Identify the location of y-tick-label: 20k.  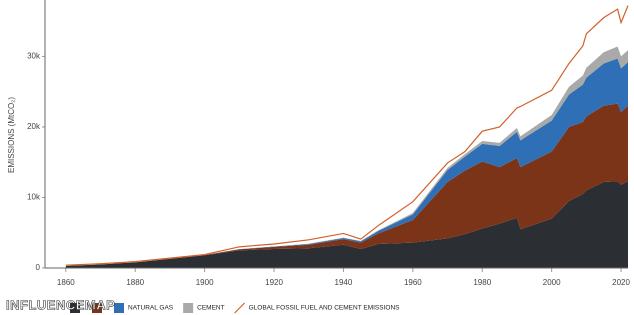
(34, 126).